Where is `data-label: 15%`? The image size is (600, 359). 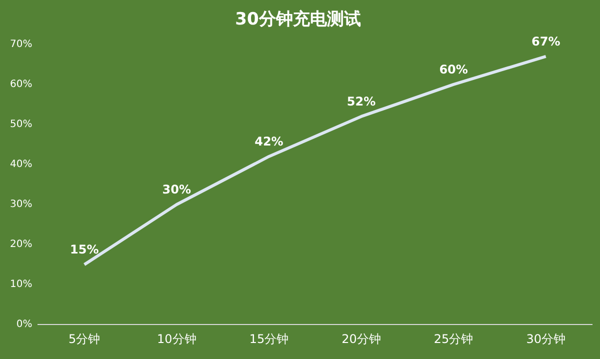
data-label: 15% is located at coordinates (84, 249).